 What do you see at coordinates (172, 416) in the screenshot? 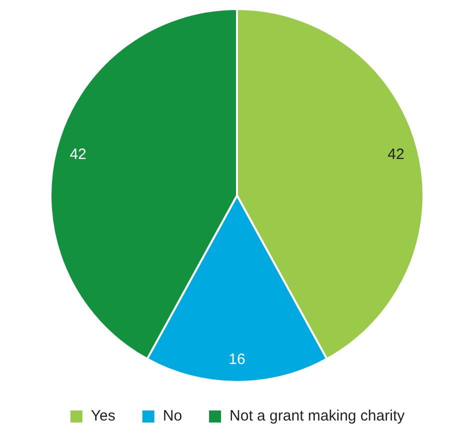
I see `legend-label: No` at bounding box center [172, 416].